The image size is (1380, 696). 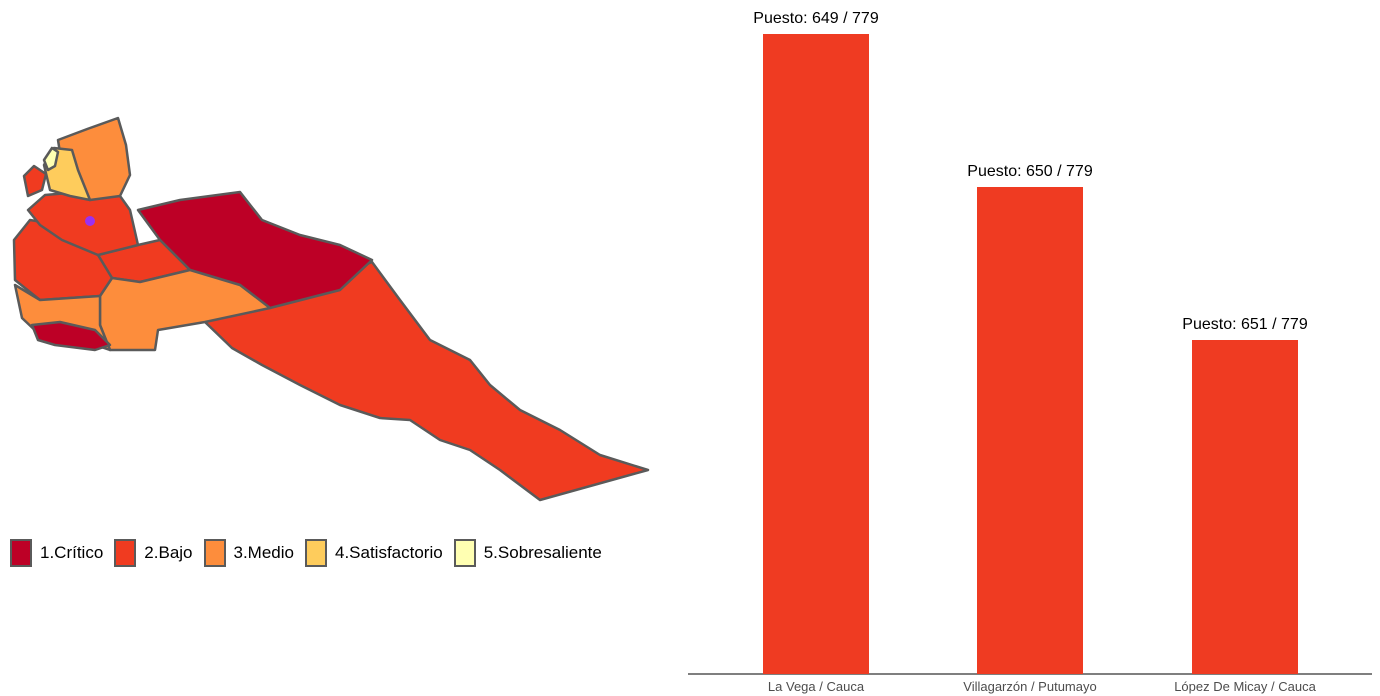 I want to click on x-tick-label: López De Micay / Cauca, so click(x=1245, y=686).